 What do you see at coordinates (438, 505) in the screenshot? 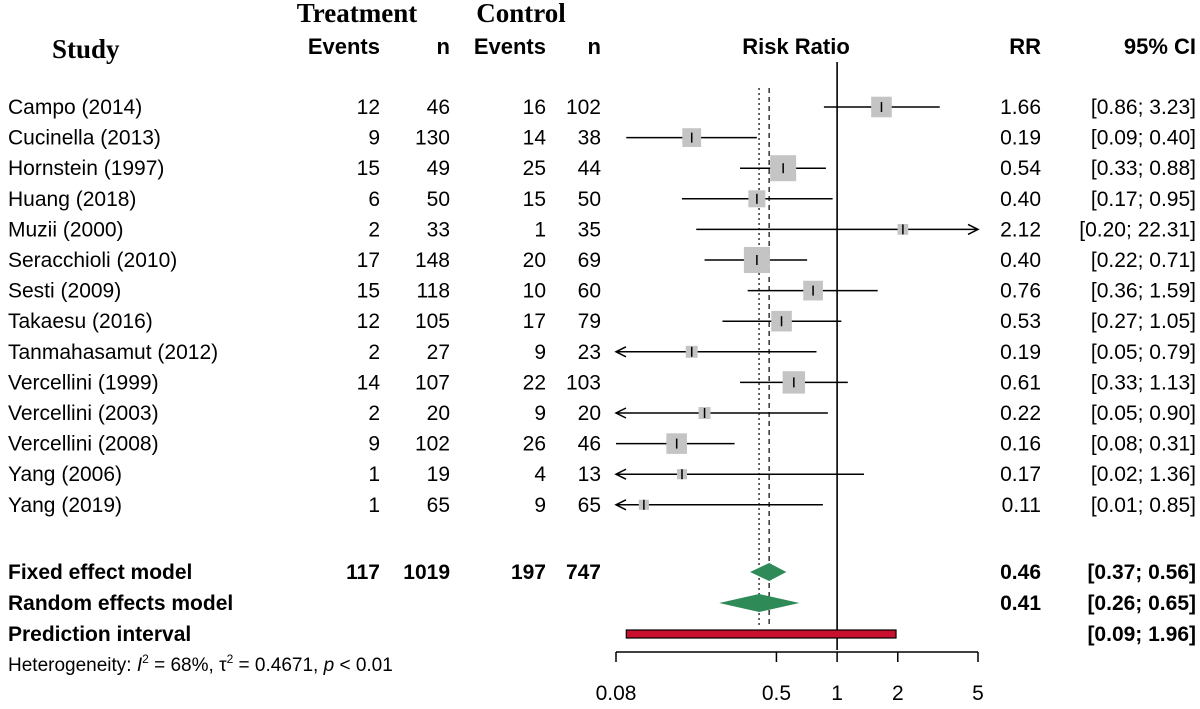
I see `treatment-n: 65` at bounding box center [438, 505].